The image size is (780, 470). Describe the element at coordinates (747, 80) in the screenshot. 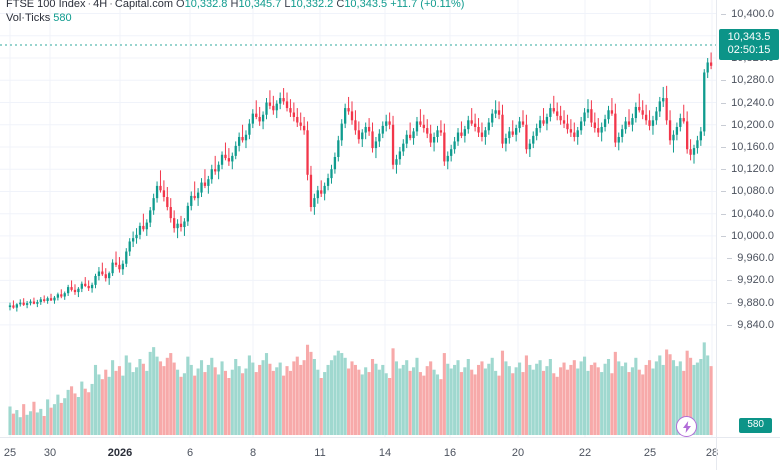

I see `price-axis-tick: 10,280.0` at that location.